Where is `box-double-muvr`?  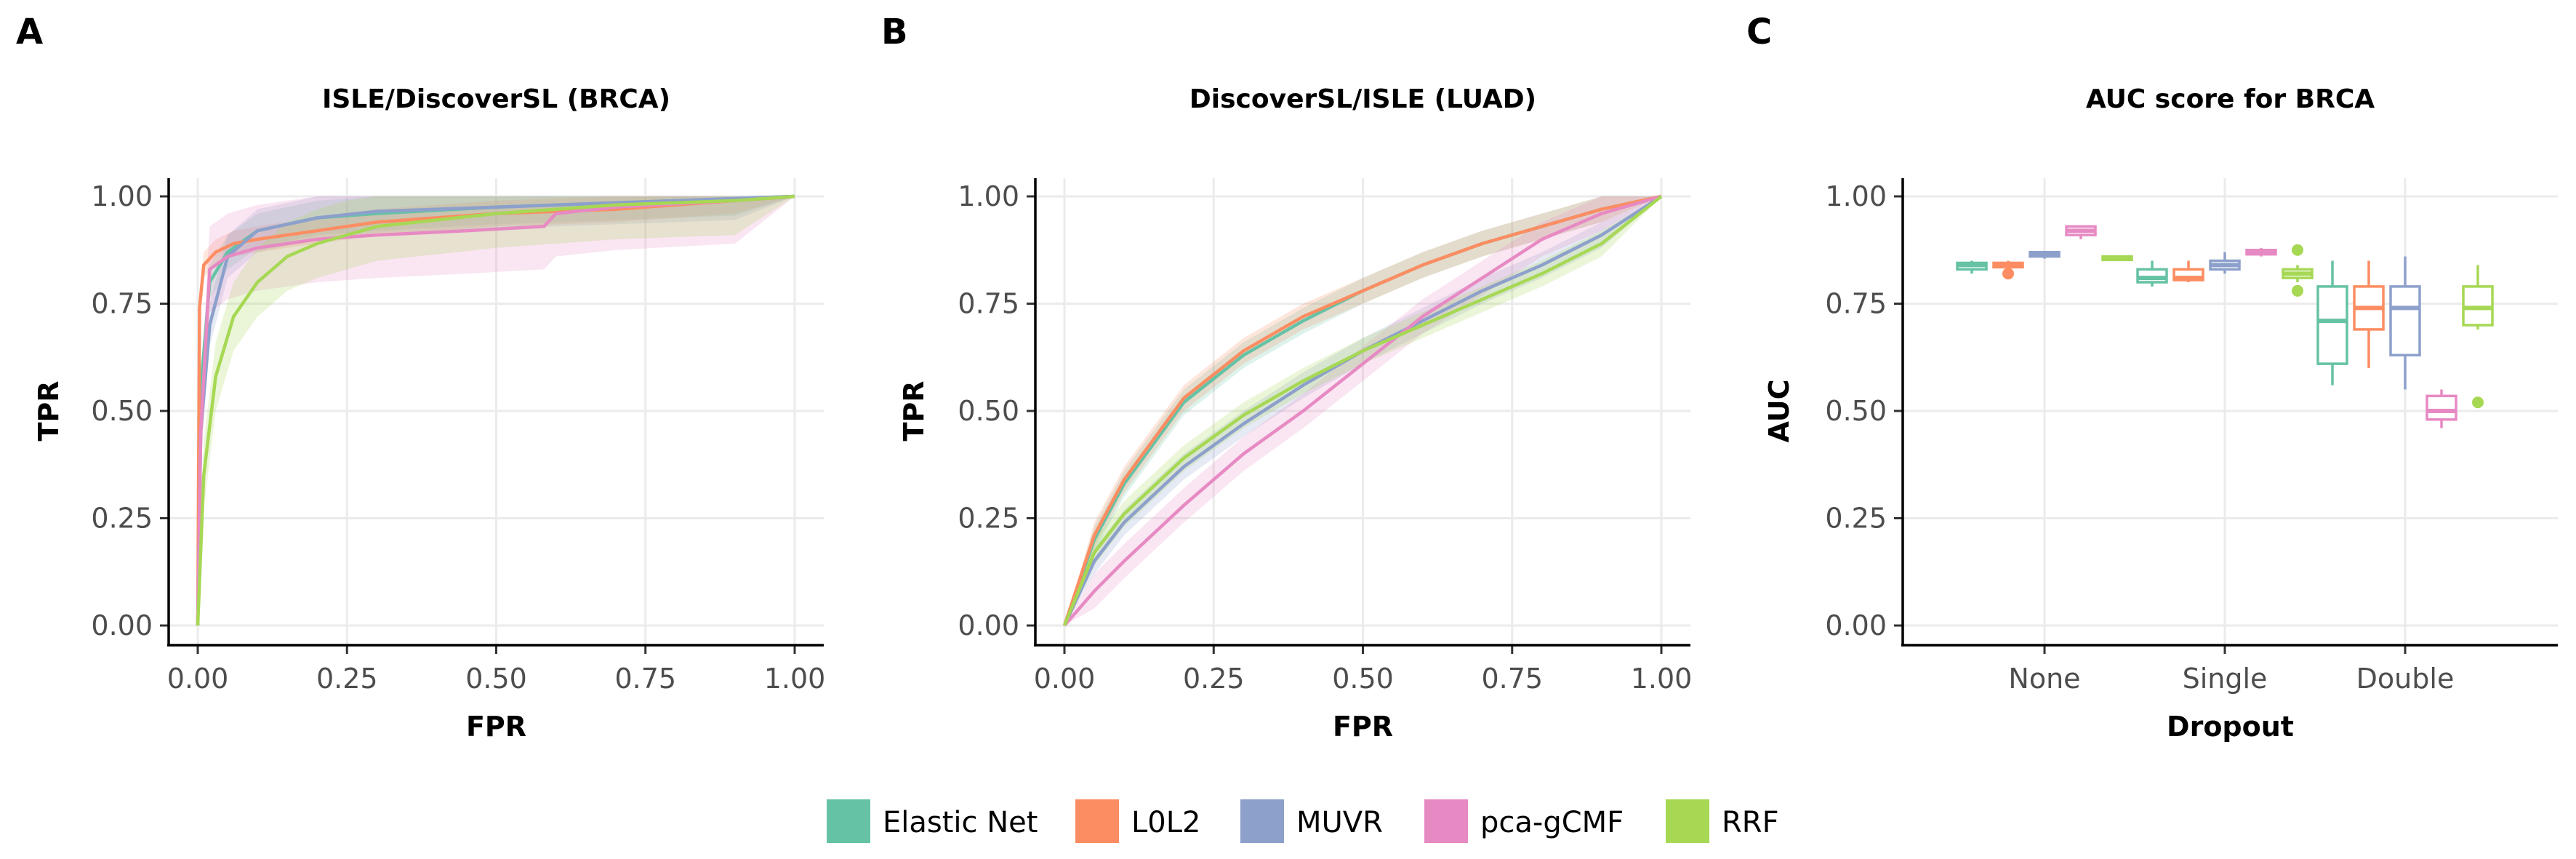
box-double-muvr is located at coordinates (2405, 323).